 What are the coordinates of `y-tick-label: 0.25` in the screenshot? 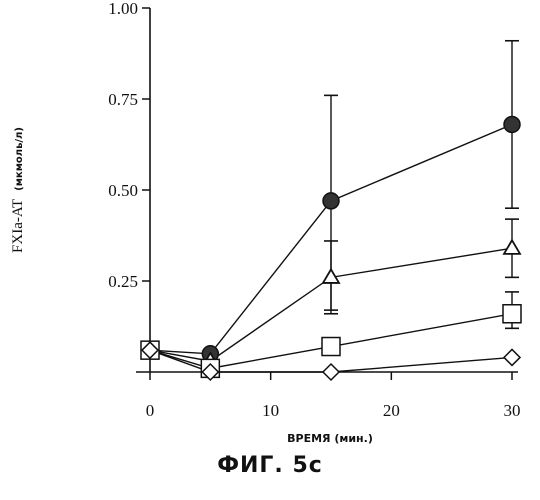 It's located at (123, 281).